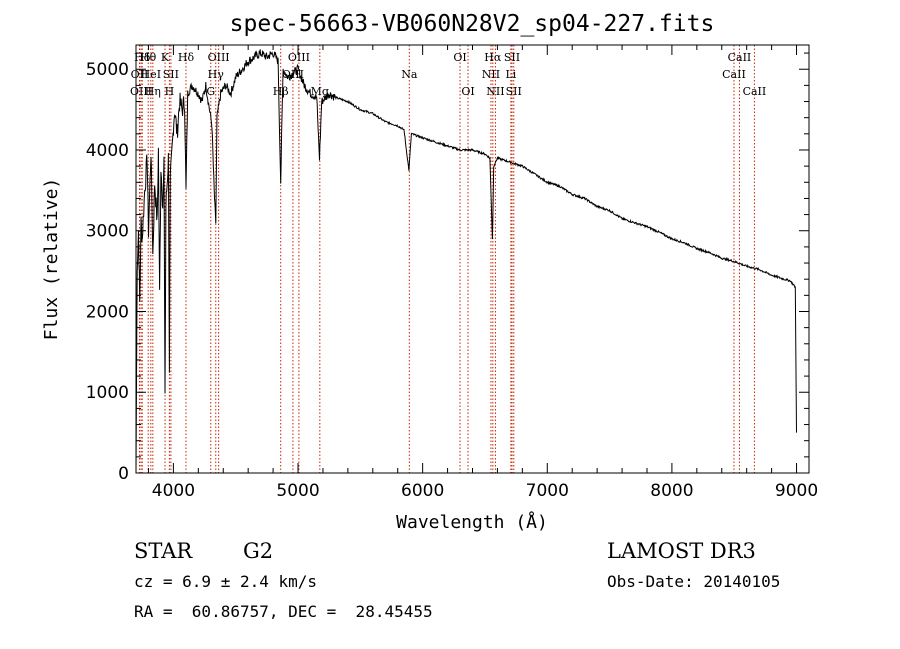  What do you see at coordinates (153, 91) in the screenshot?
I see `line-label: Hη` at bounding box center [153, 91].